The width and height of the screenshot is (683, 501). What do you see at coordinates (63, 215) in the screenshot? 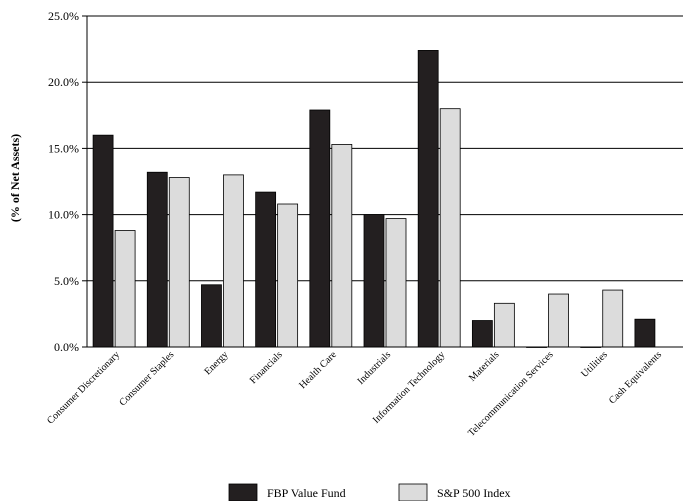
I see `y-tick-label: 10.0%` at bounding box center [63, 215].